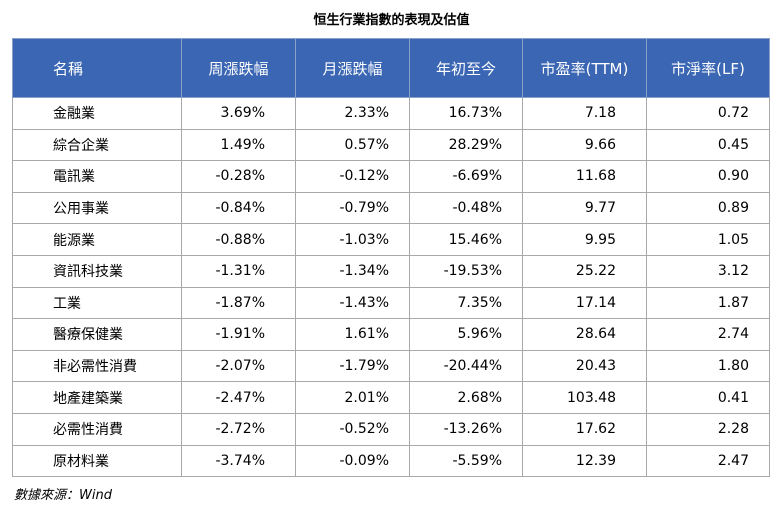  I want to click on sector-name-cell: 醫療保健業, so click(97, 334).